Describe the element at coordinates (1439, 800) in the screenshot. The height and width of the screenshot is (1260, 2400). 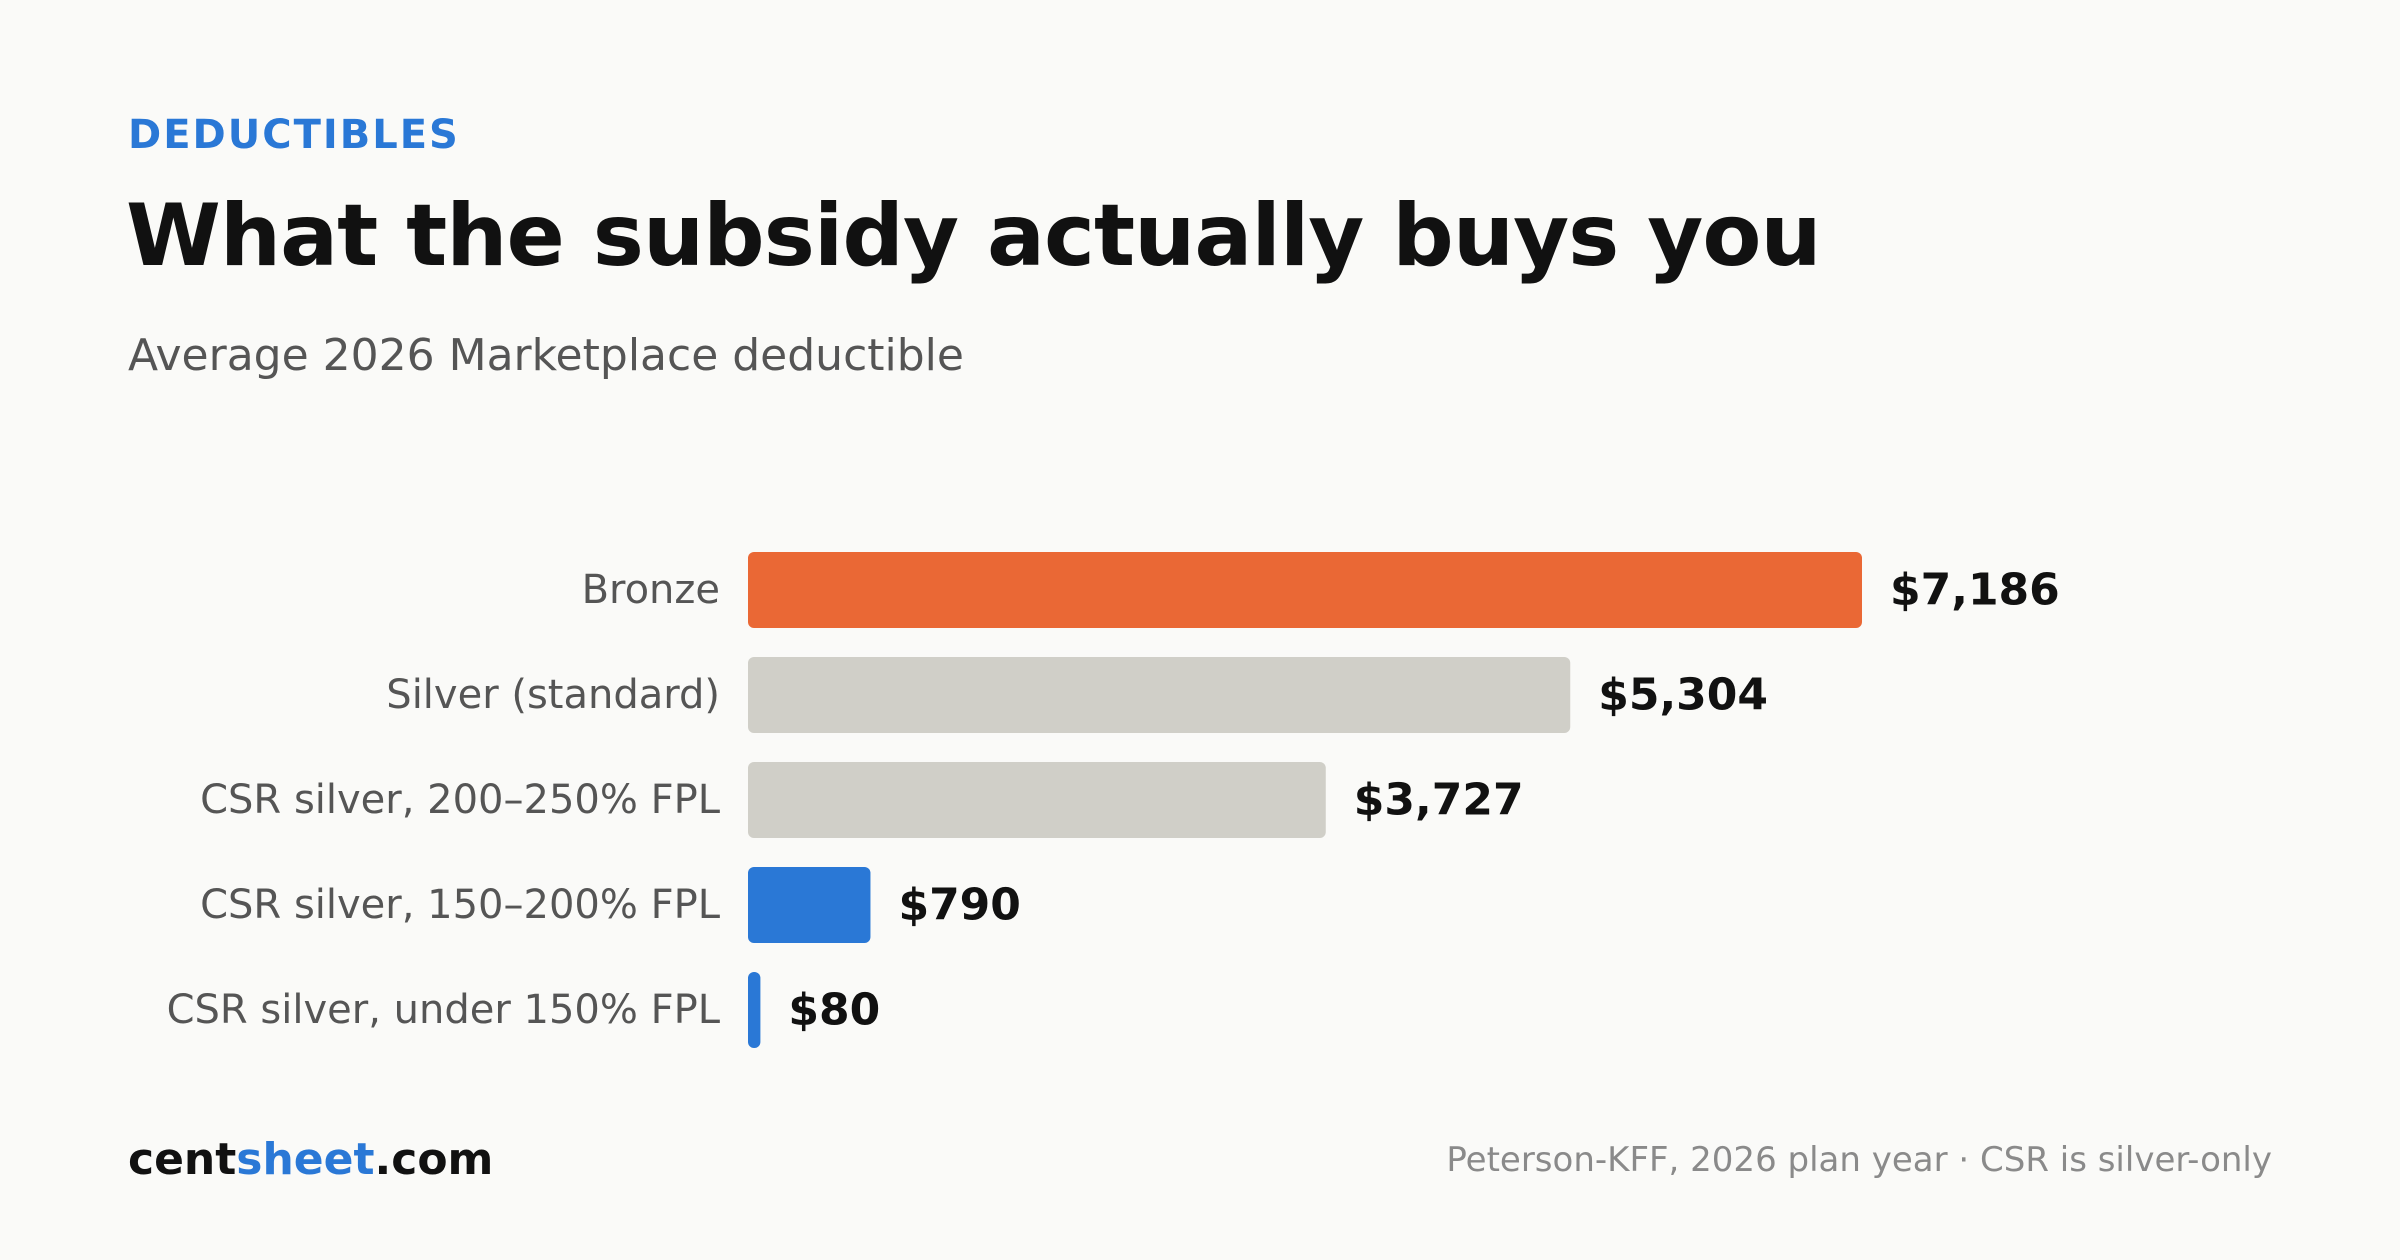
I see `value-label-csr-silver-200-250-fpl: $3,727` at that location.